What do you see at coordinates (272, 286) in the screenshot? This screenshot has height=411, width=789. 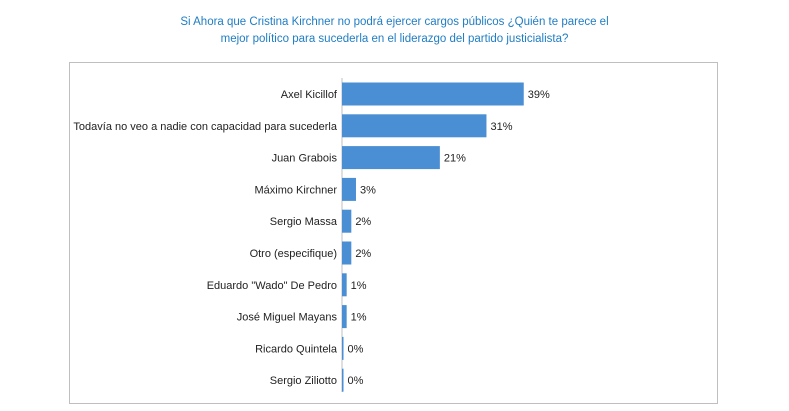 I see `category-label: Eduardo "Wado" De Pedro` at bounding box center [272, 286].